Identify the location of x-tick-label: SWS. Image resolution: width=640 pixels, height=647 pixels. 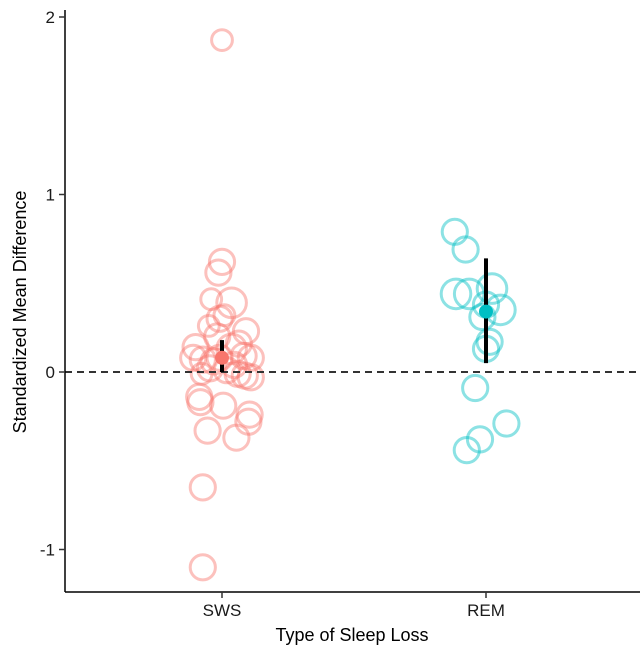
(222, 610).